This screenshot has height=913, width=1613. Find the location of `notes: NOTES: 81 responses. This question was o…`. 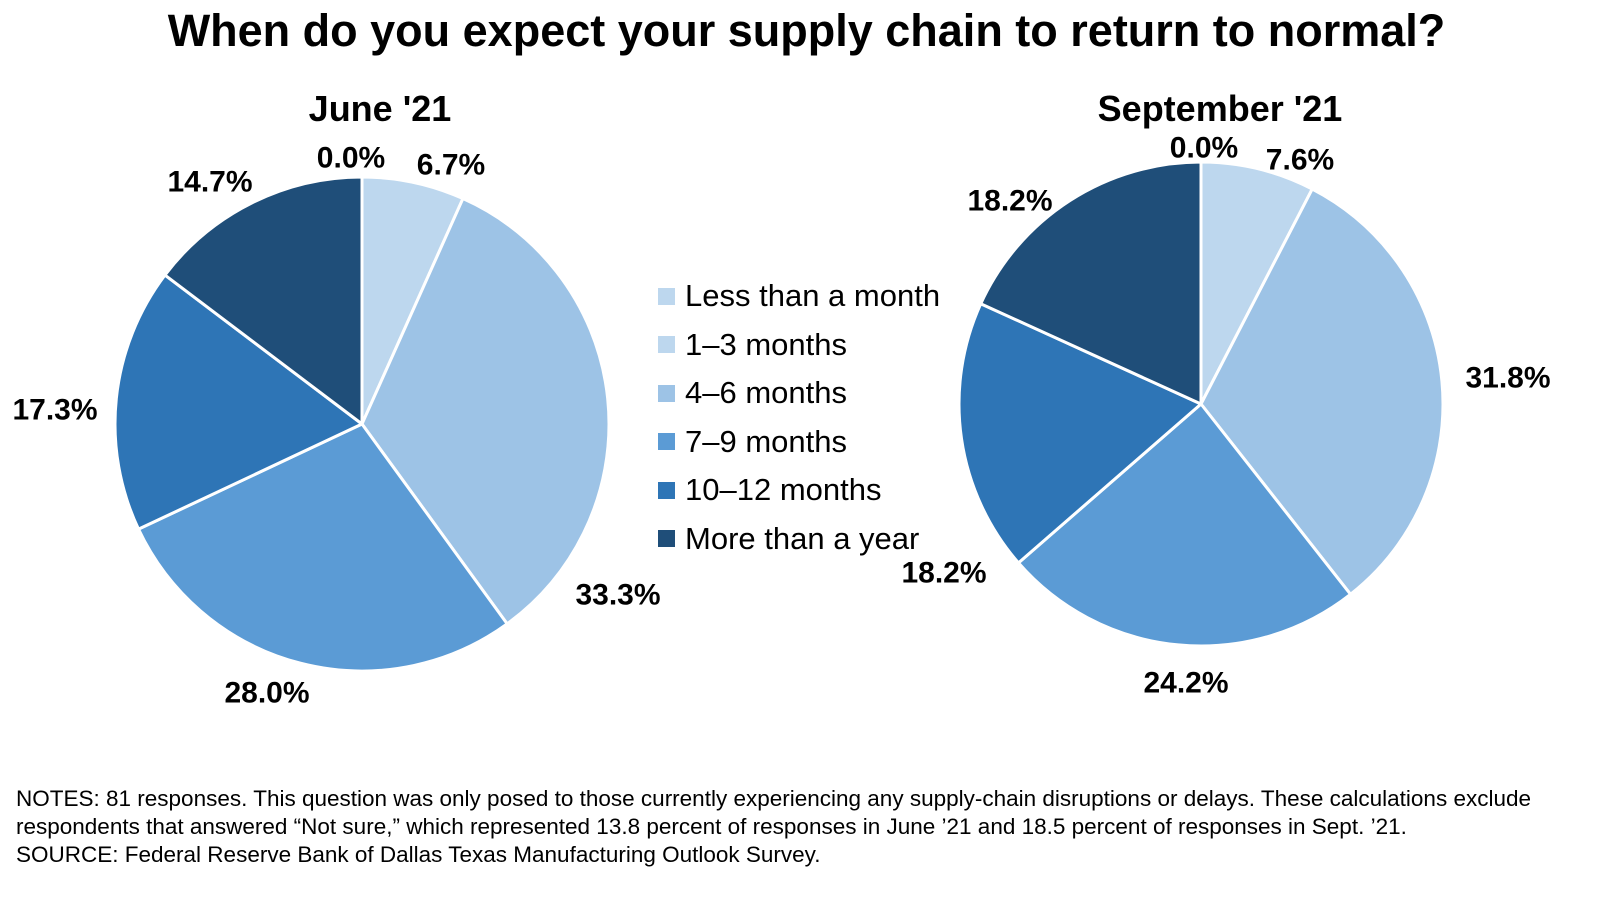

notes: NOTES: 81 responses. This question was o… is located at coordinates (806, 827).